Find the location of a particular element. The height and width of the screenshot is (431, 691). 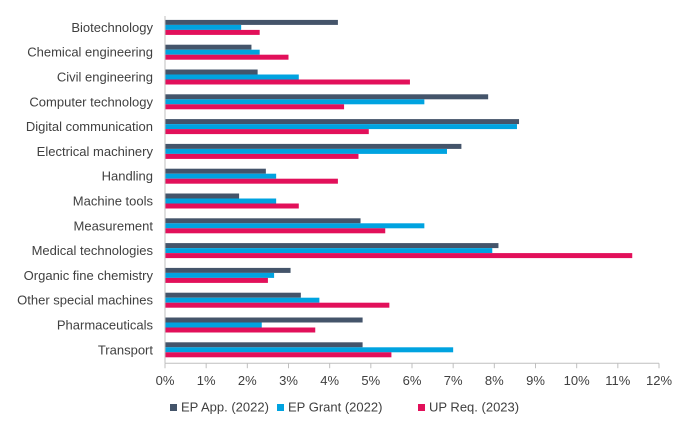

x-tick-label: 0% is located at coordinates (165, 380).